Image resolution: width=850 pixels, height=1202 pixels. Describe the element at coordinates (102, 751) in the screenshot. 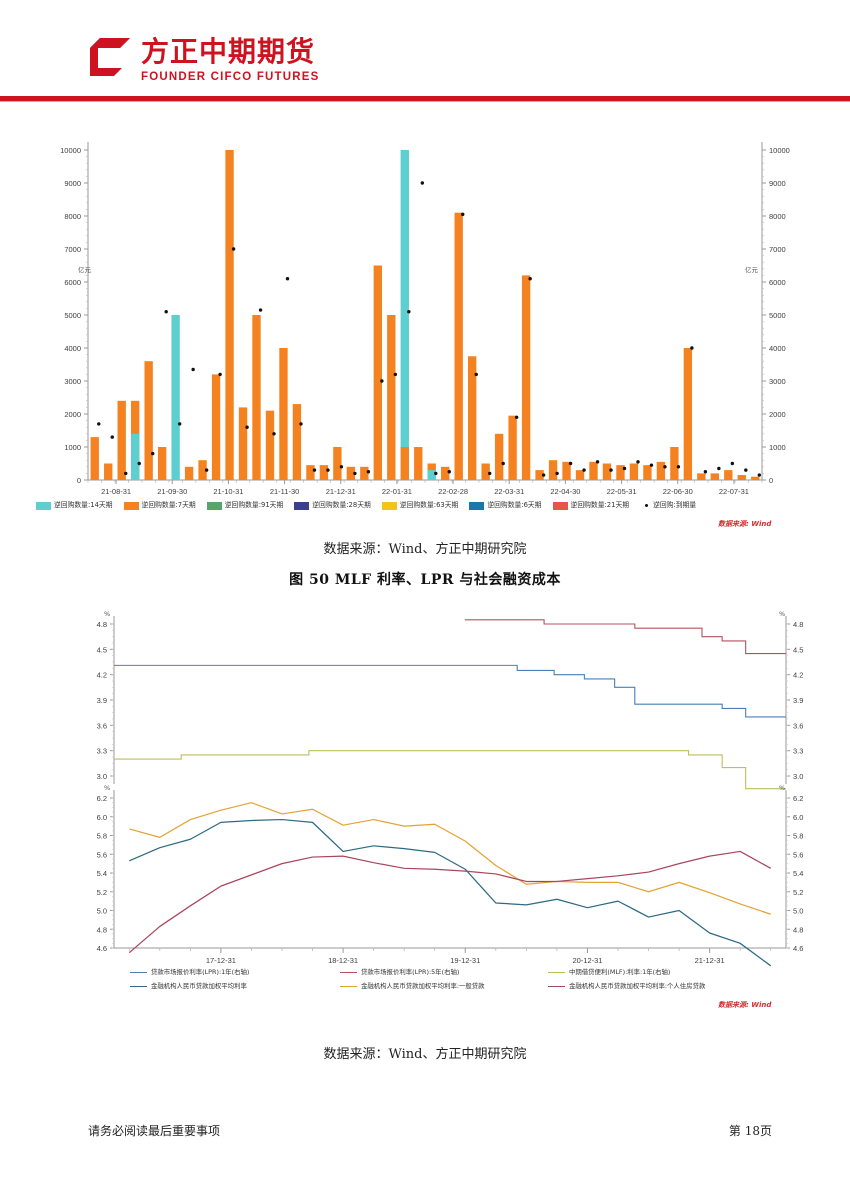

I see `svg-text: 3.3` at that location.